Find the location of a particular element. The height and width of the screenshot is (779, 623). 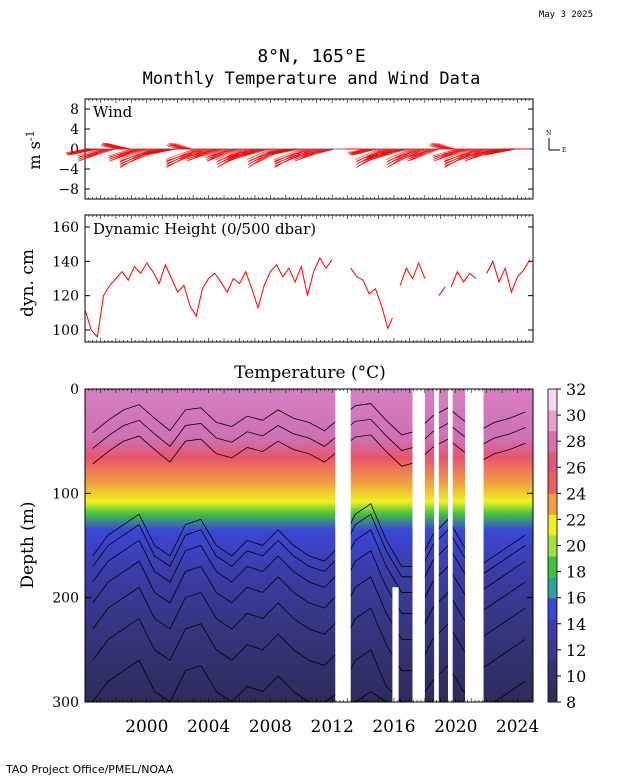

colorbar-tick-label: 22 is located at coordinates (576, 519).